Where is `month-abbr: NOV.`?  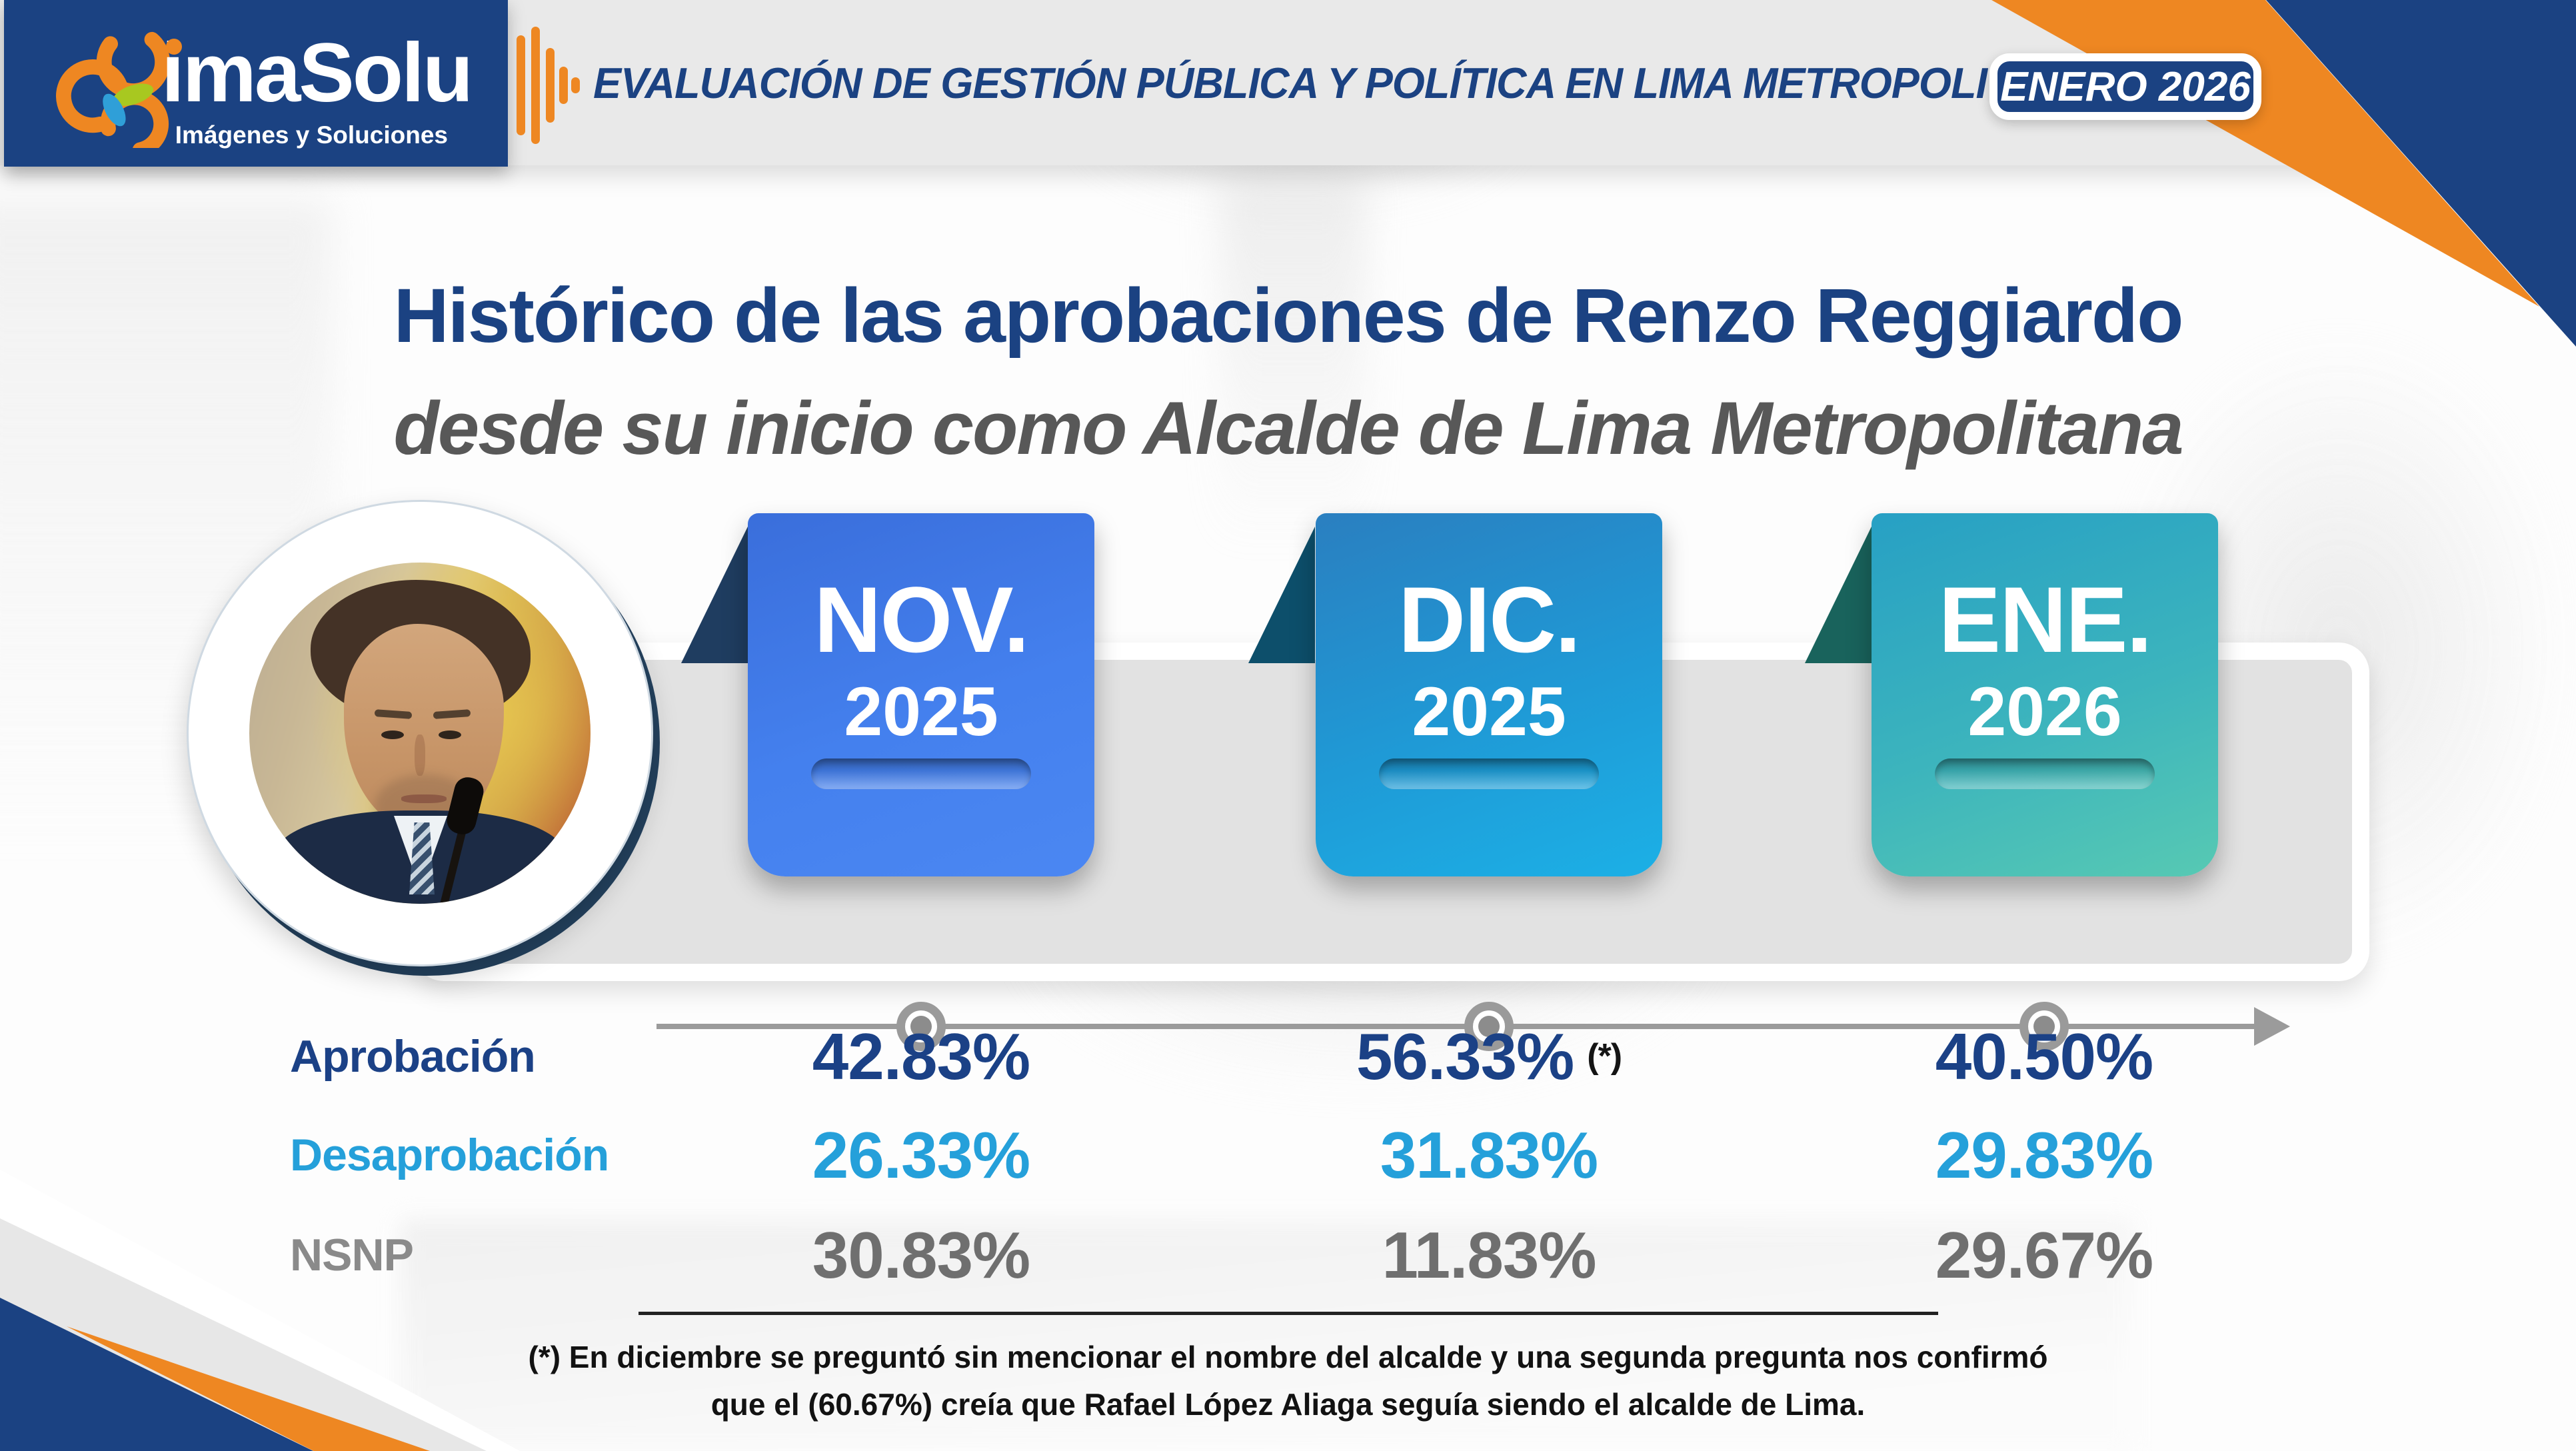 month-abbr: NOV. is located at coordinates (922, 619).